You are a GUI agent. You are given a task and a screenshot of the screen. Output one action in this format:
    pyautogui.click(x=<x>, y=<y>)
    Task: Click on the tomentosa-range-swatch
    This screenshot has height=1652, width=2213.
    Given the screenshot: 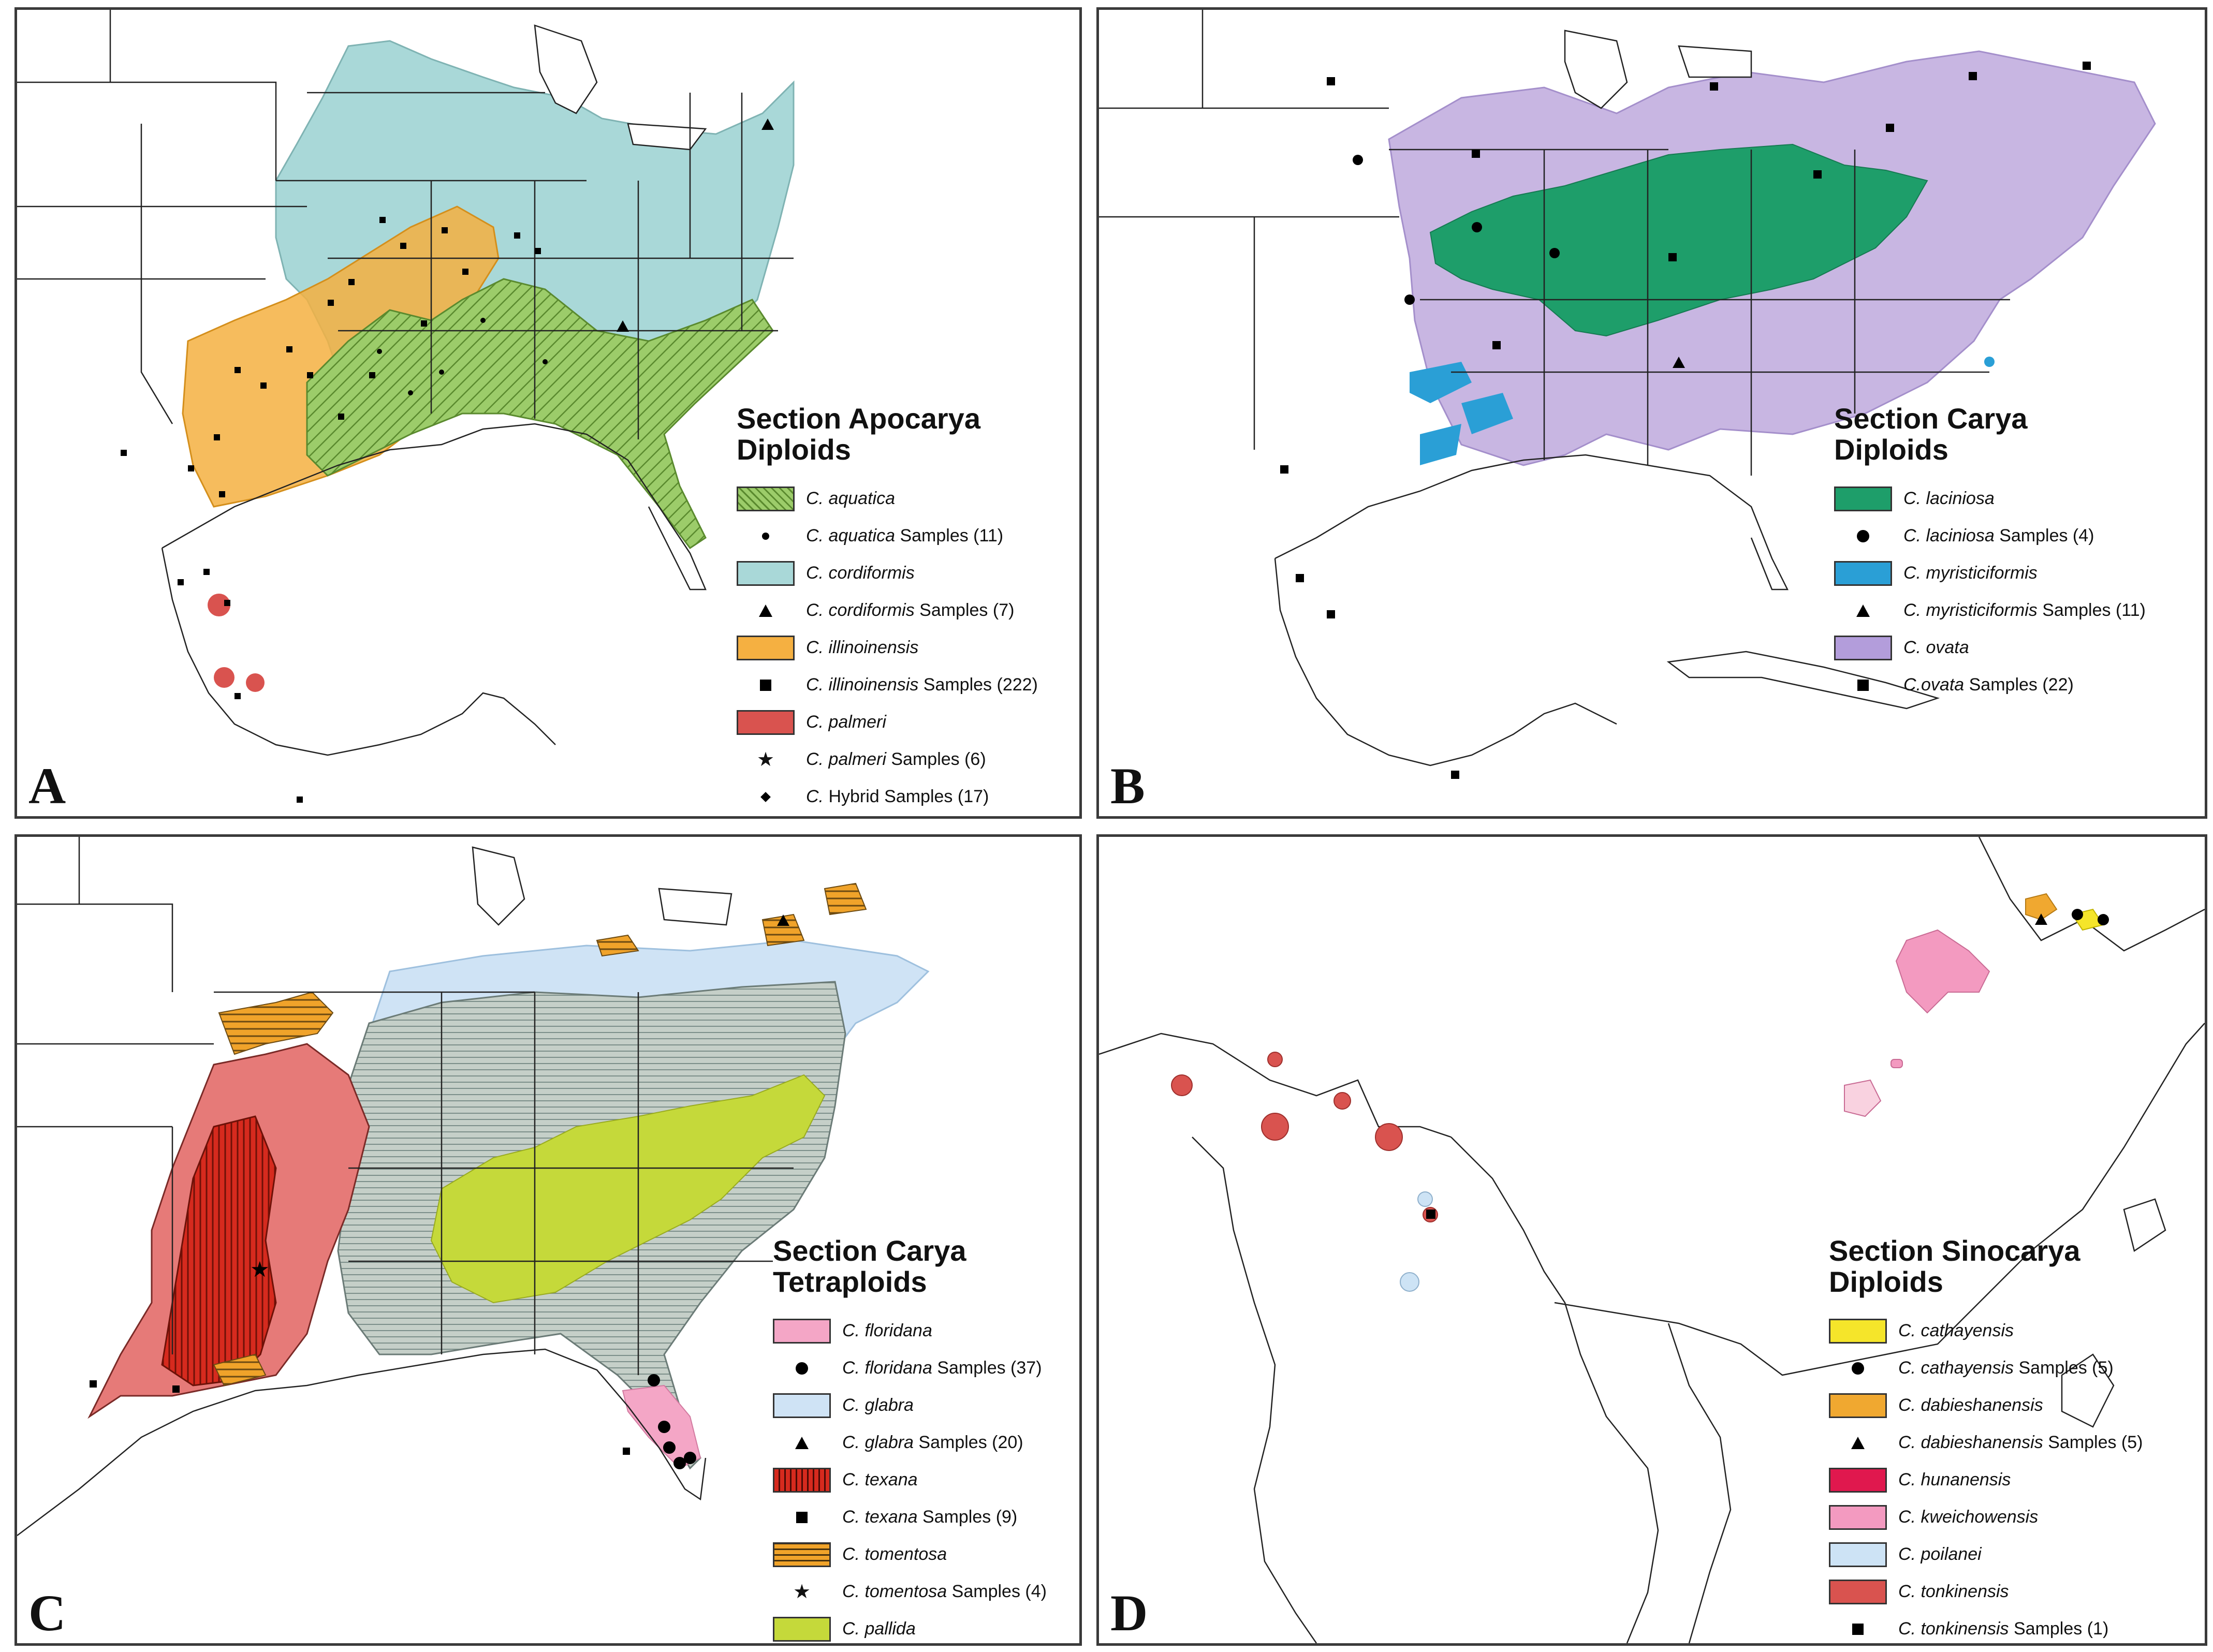 What is the action you would take?
    pyautogui.click(x=802, y=1555)
    